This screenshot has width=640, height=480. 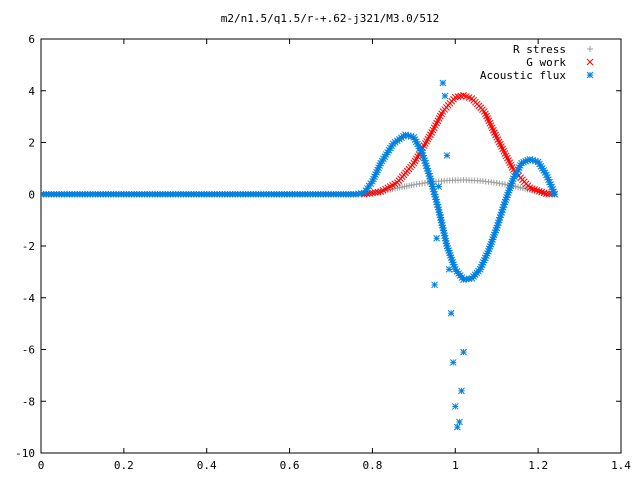 What do you see at coordinates (29, 298) in the screenshot?
I see `y-tick-label: -4` at bounding box center [29, 298].